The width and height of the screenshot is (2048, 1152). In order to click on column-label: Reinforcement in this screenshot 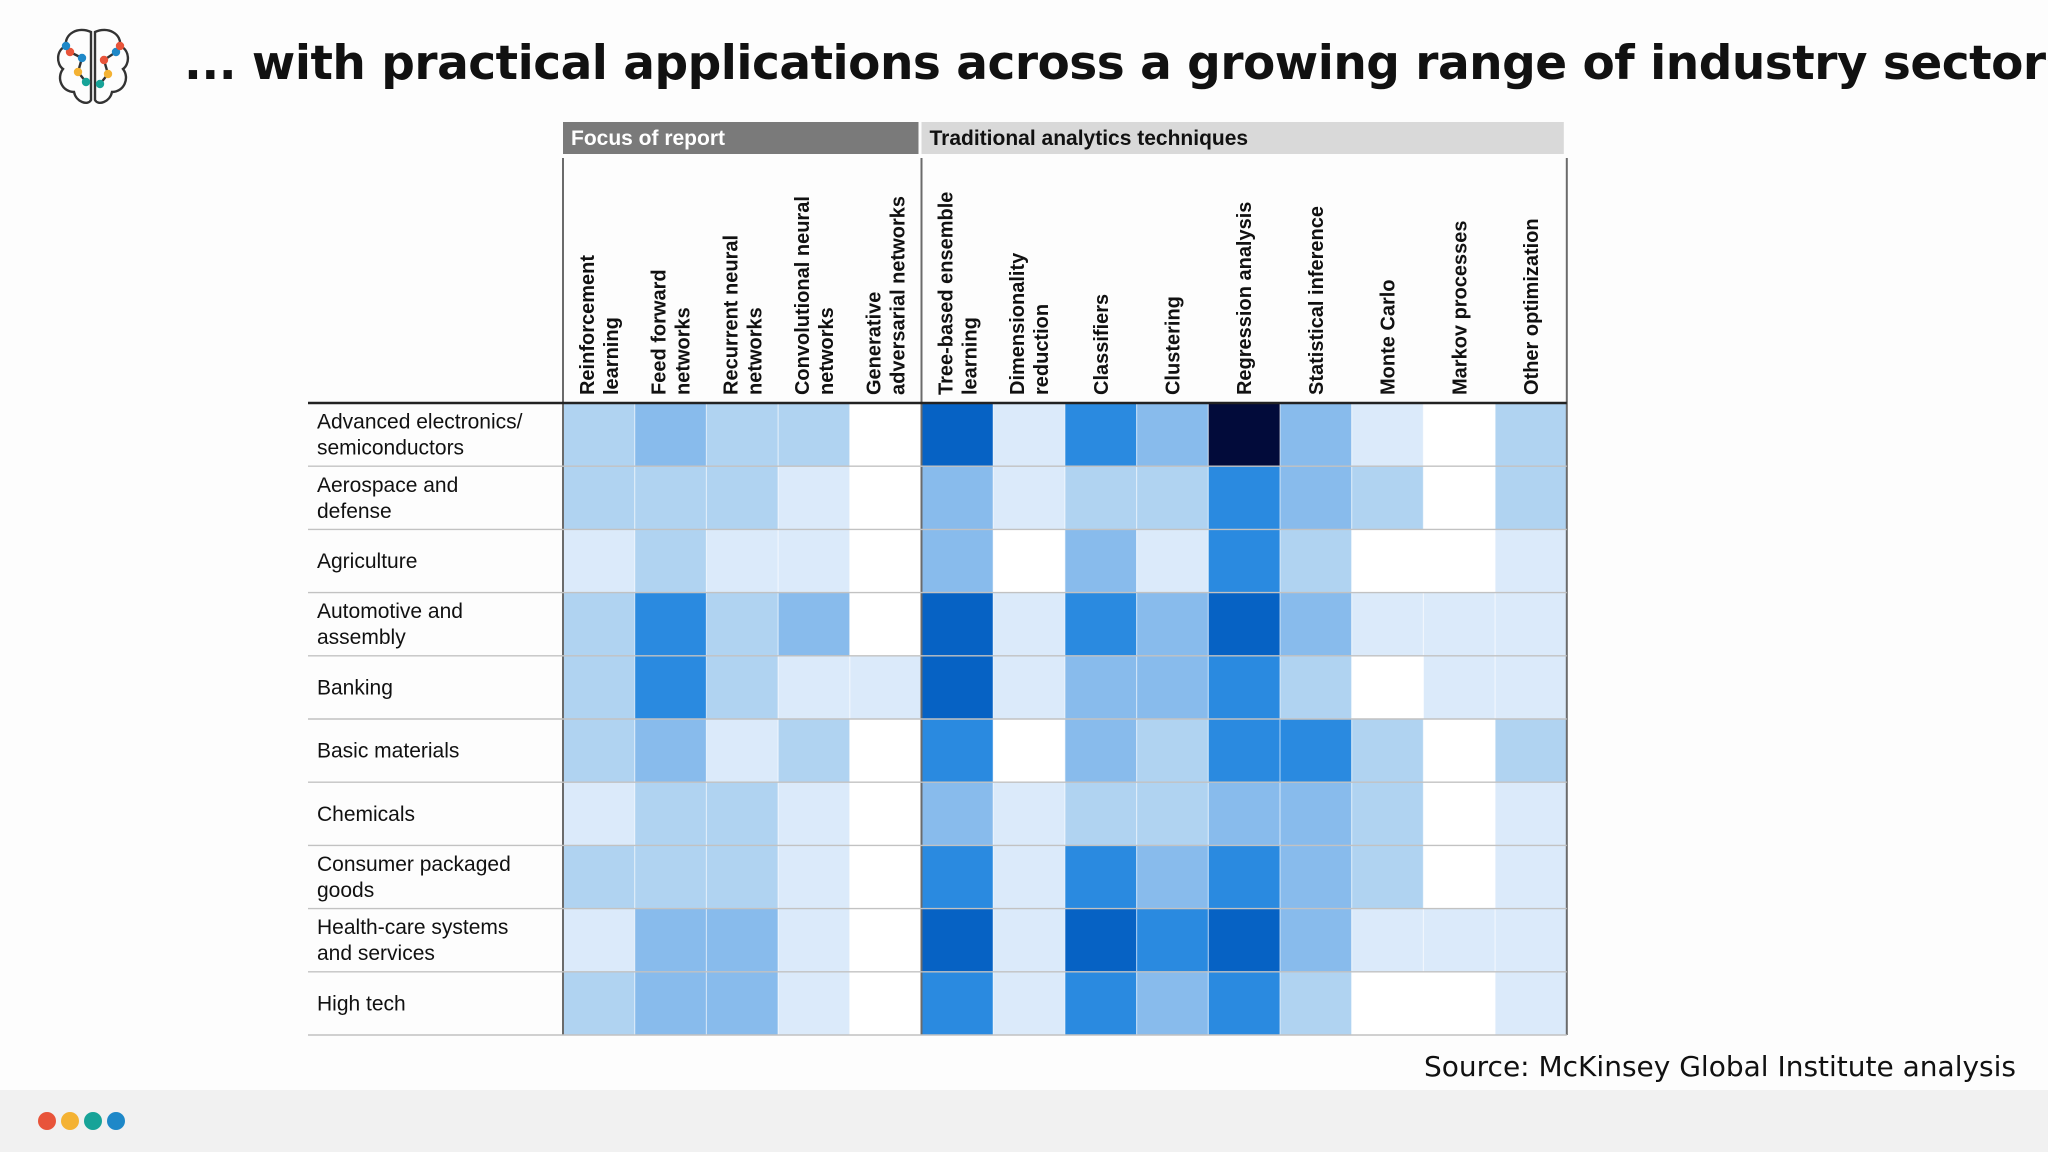, I will do `click(588, 325)`.